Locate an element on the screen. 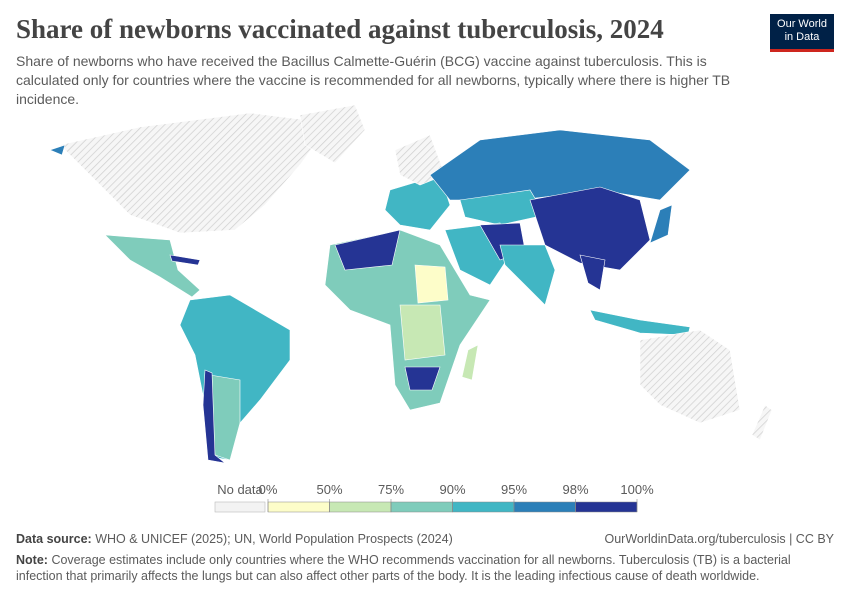 The width and height of the screenshot is (850, 600). southern-africa is located at coordinates (422, 378).